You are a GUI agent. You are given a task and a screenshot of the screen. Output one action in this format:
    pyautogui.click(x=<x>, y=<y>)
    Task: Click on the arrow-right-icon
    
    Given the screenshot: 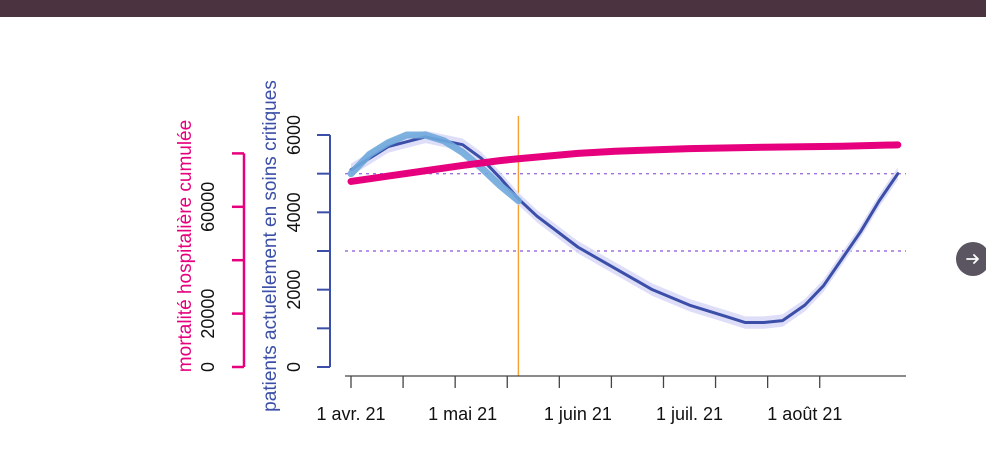 What is the action you would take?
    pyautogui.click(x=972, y=259)
    